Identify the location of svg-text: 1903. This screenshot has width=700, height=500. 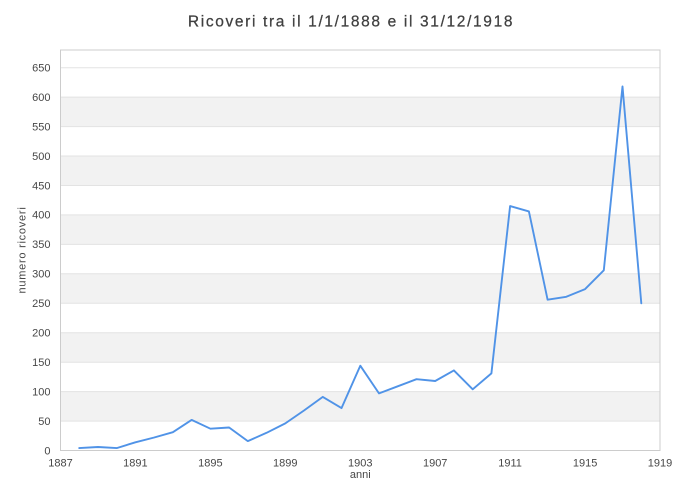
(360, 464).